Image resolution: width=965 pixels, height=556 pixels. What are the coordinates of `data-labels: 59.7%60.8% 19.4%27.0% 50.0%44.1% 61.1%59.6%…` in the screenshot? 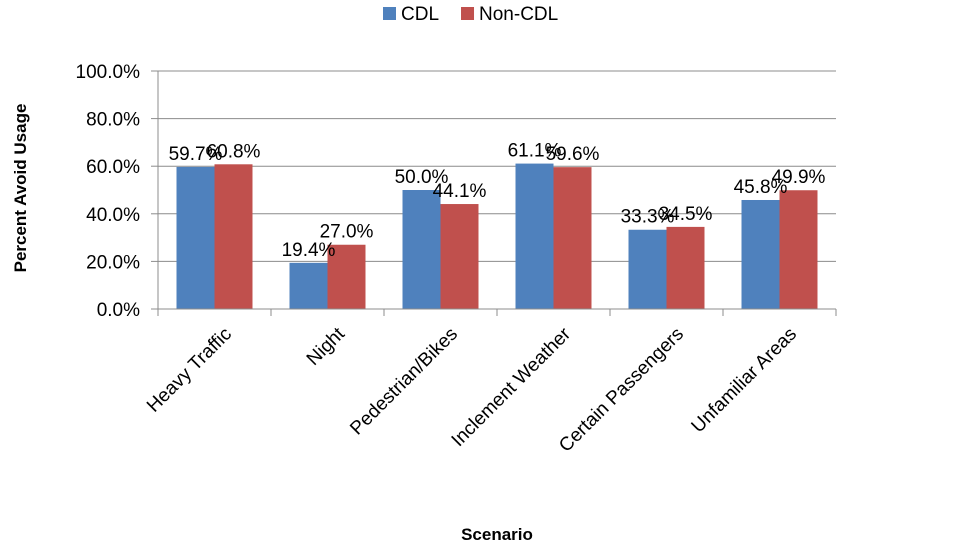 It's located at (497, 201).